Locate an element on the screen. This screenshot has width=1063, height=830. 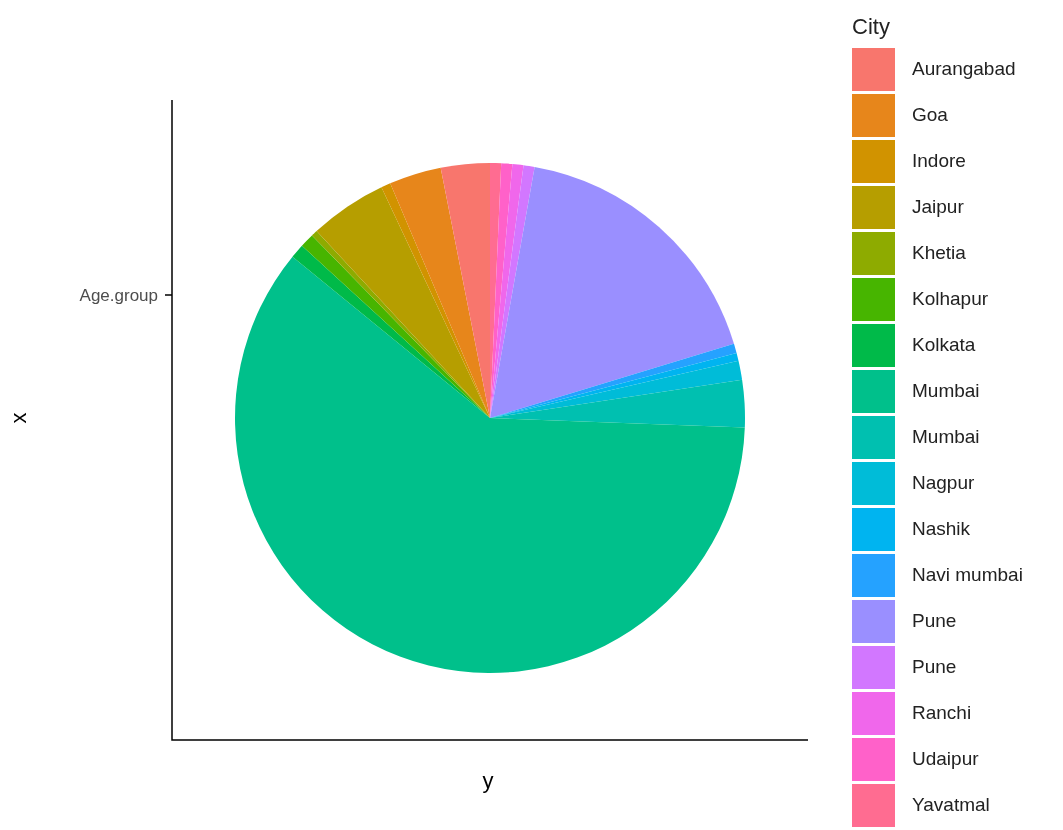
legend-label: Indore is located at coordinates (939, 161).